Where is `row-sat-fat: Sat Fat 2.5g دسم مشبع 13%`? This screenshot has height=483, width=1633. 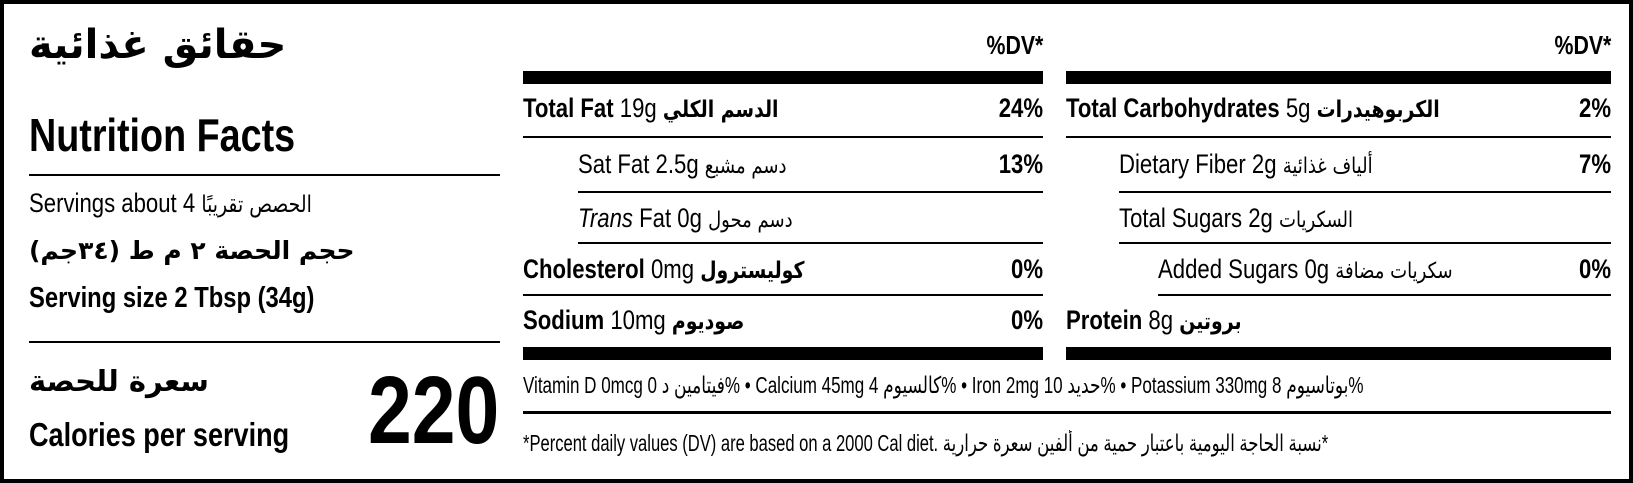 row-sat-fat: Sat Fat 2.5g دسم مشبع 13% is located at coordinates (810, 164).